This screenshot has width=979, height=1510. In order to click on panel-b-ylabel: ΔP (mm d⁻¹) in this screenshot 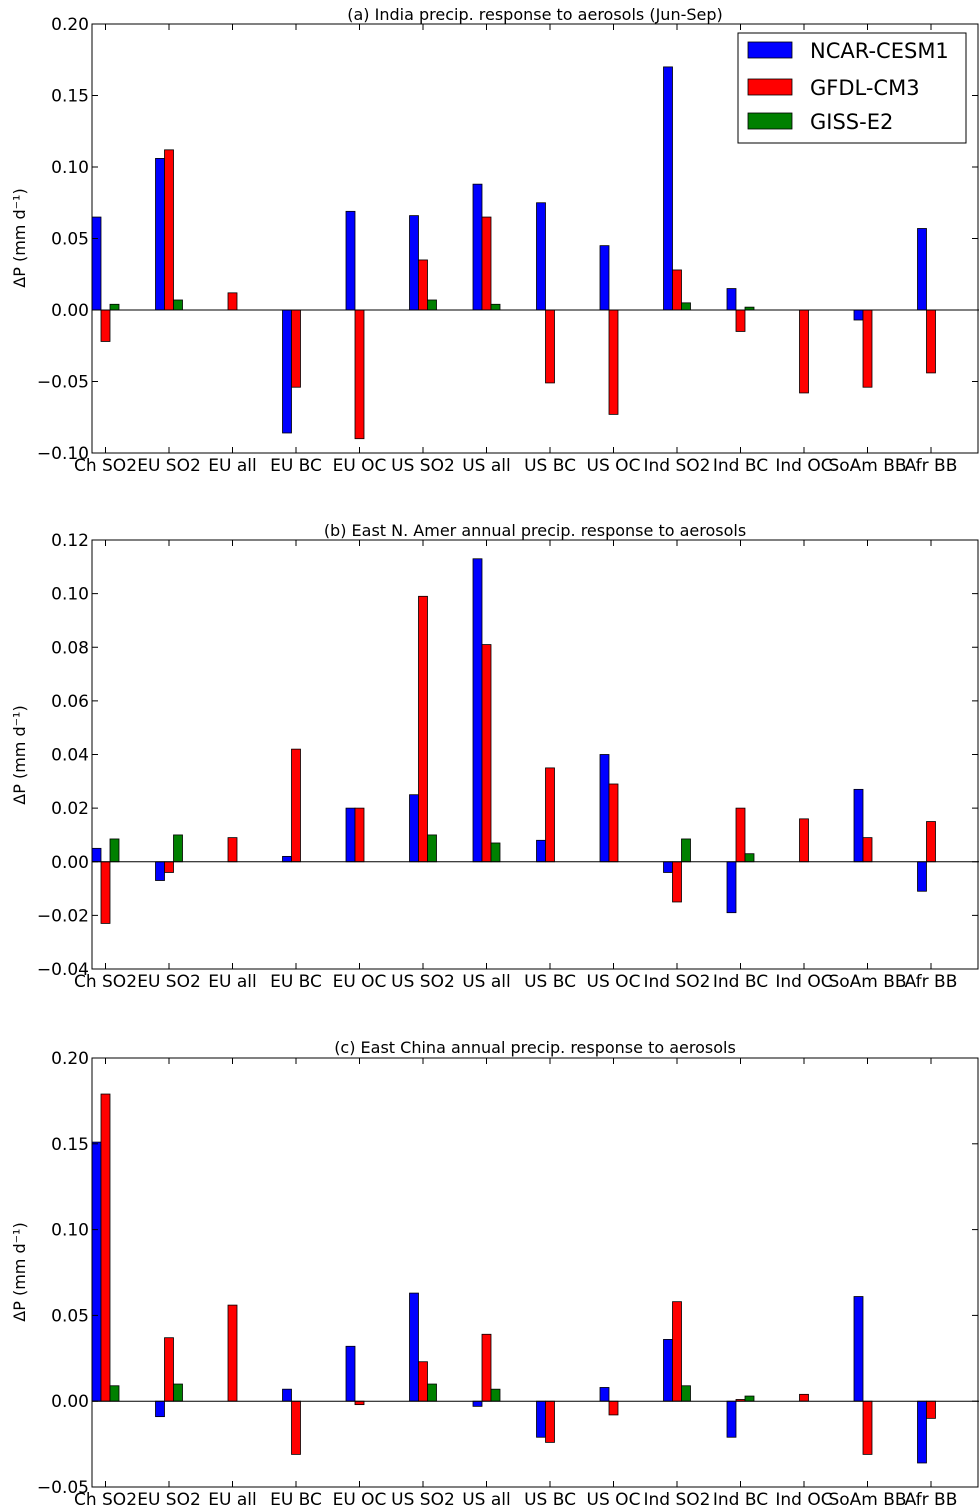, I will do `click(19, 754)`.